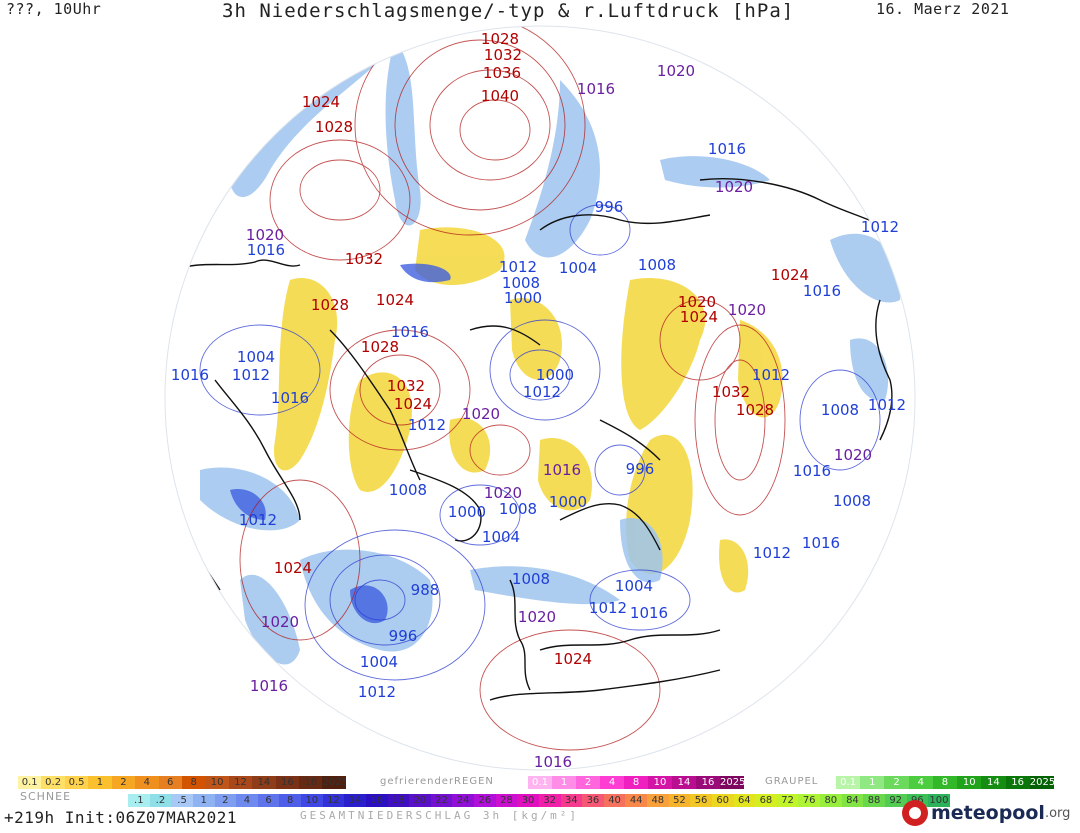 This screenshot has height=833, width=1080. I want to click on legend-swatch: 20, so click(420, 800).